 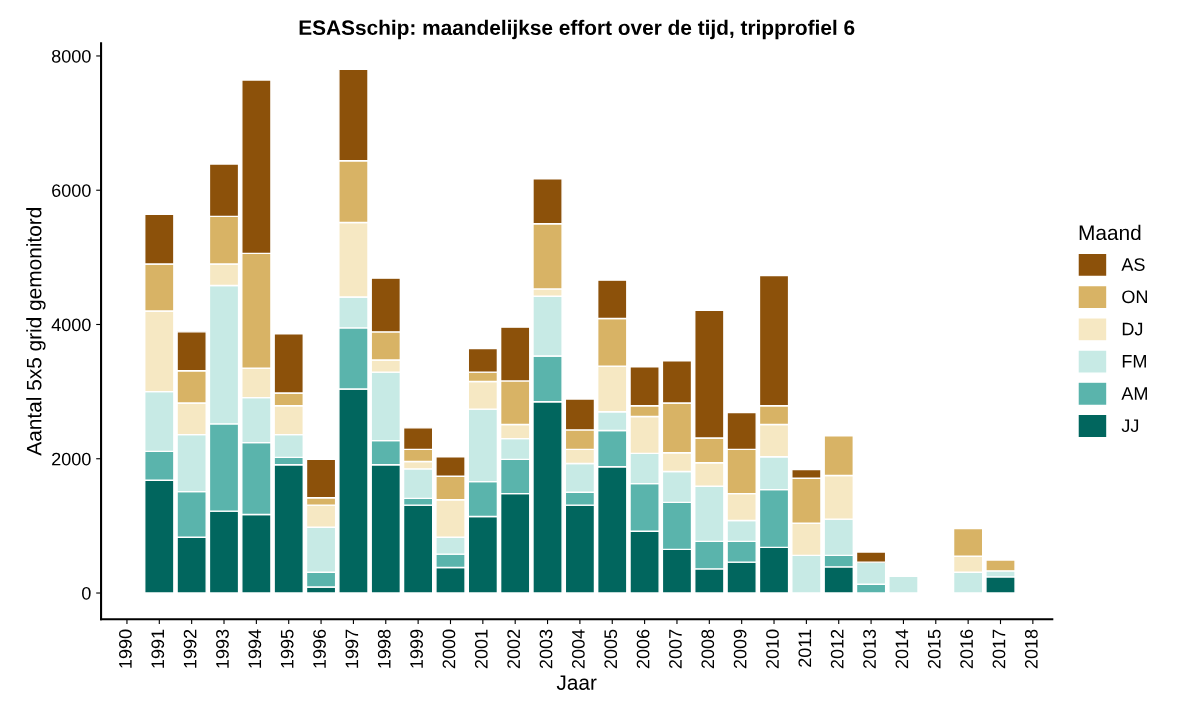 I want to click on legend-label: AM, so click(x=1134, y=393).